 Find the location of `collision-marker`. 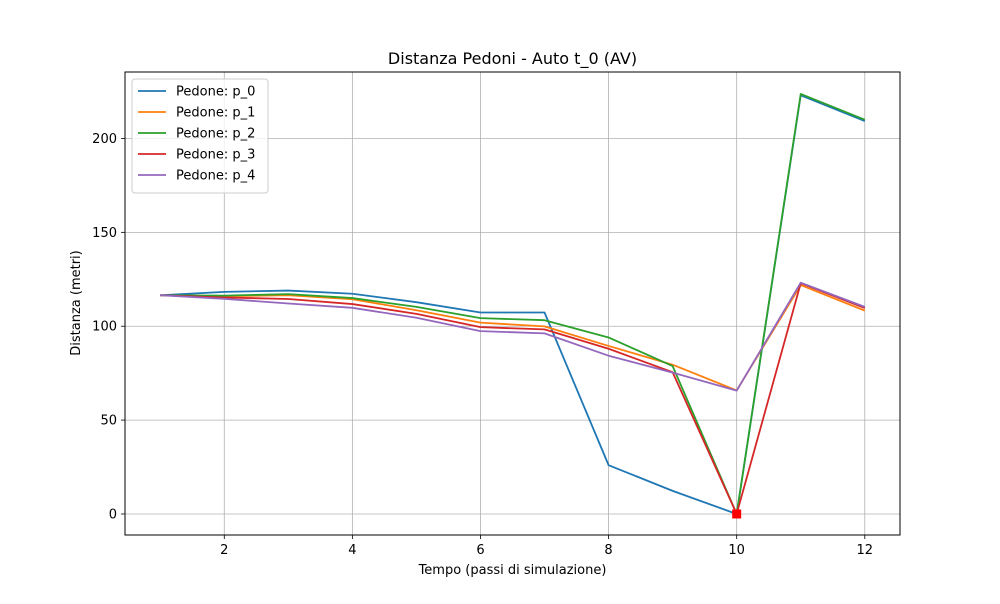

collision-marker is located at coordinates (737, 514).